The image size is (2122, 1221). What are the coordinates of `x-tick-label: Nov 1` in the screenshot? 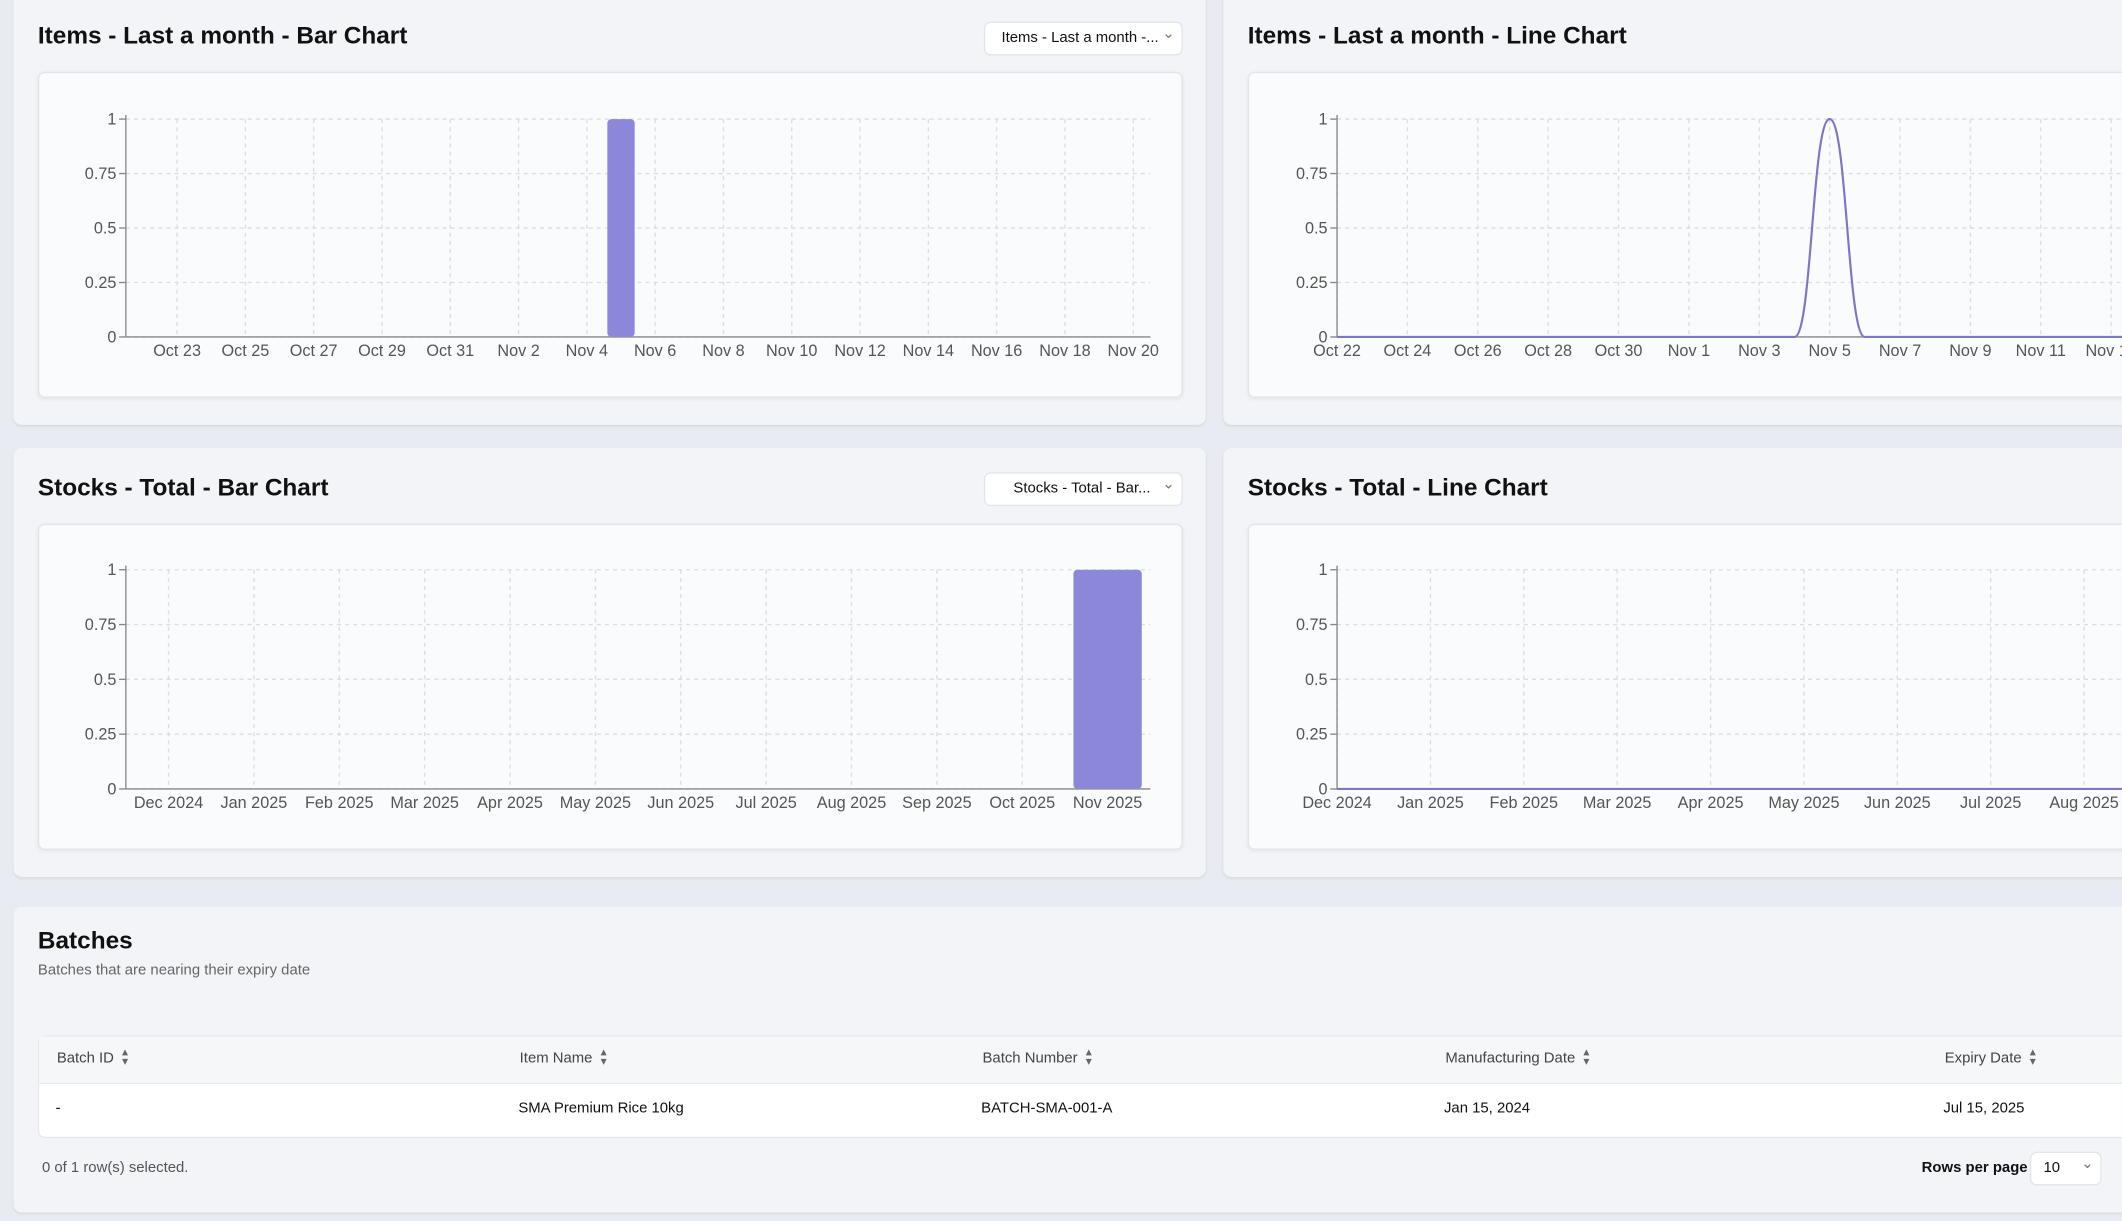 It's located at (1689, 351).